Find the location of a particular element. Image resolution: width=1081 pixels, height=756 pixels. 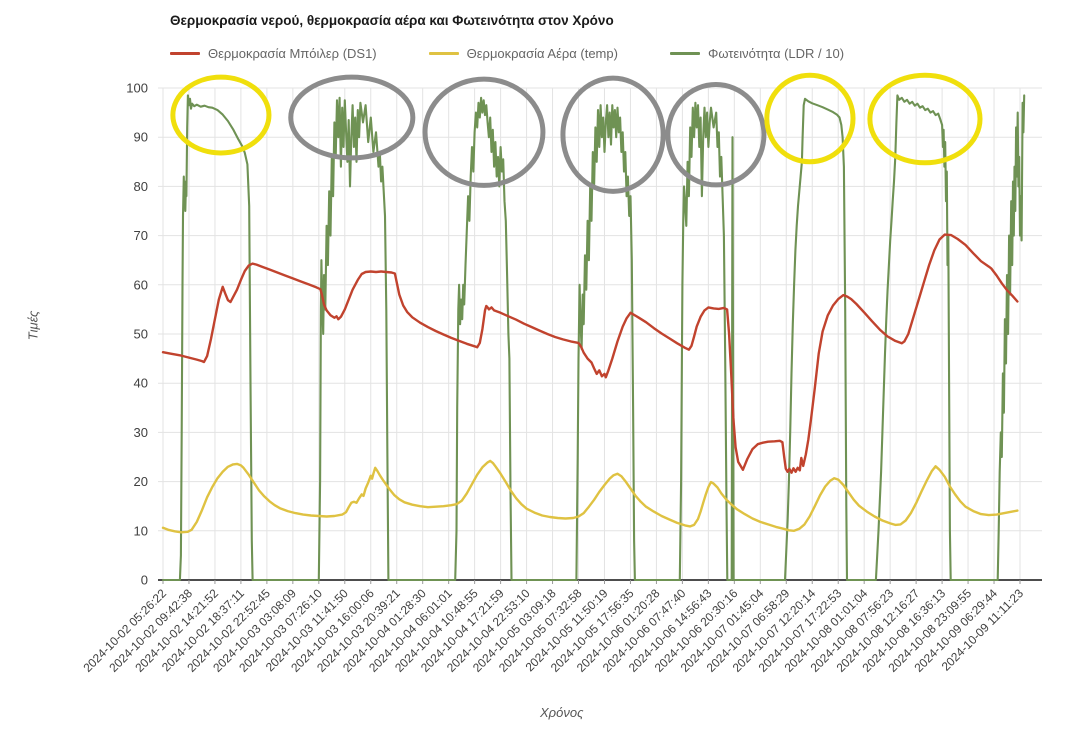

y-tick-label: 80 is located at coordinates (141, 186).